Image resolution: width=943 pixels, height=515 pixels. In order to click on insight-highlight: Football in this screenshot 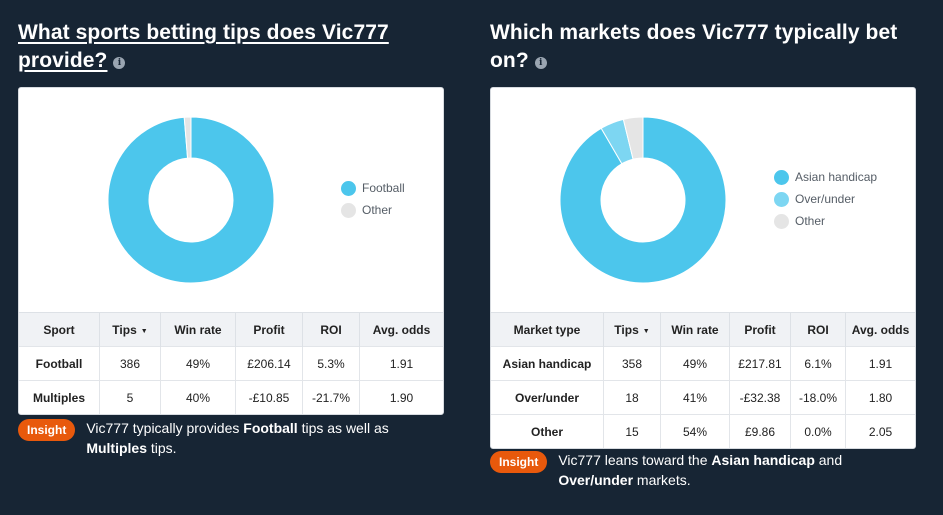, I will do `click(270, 428)`.